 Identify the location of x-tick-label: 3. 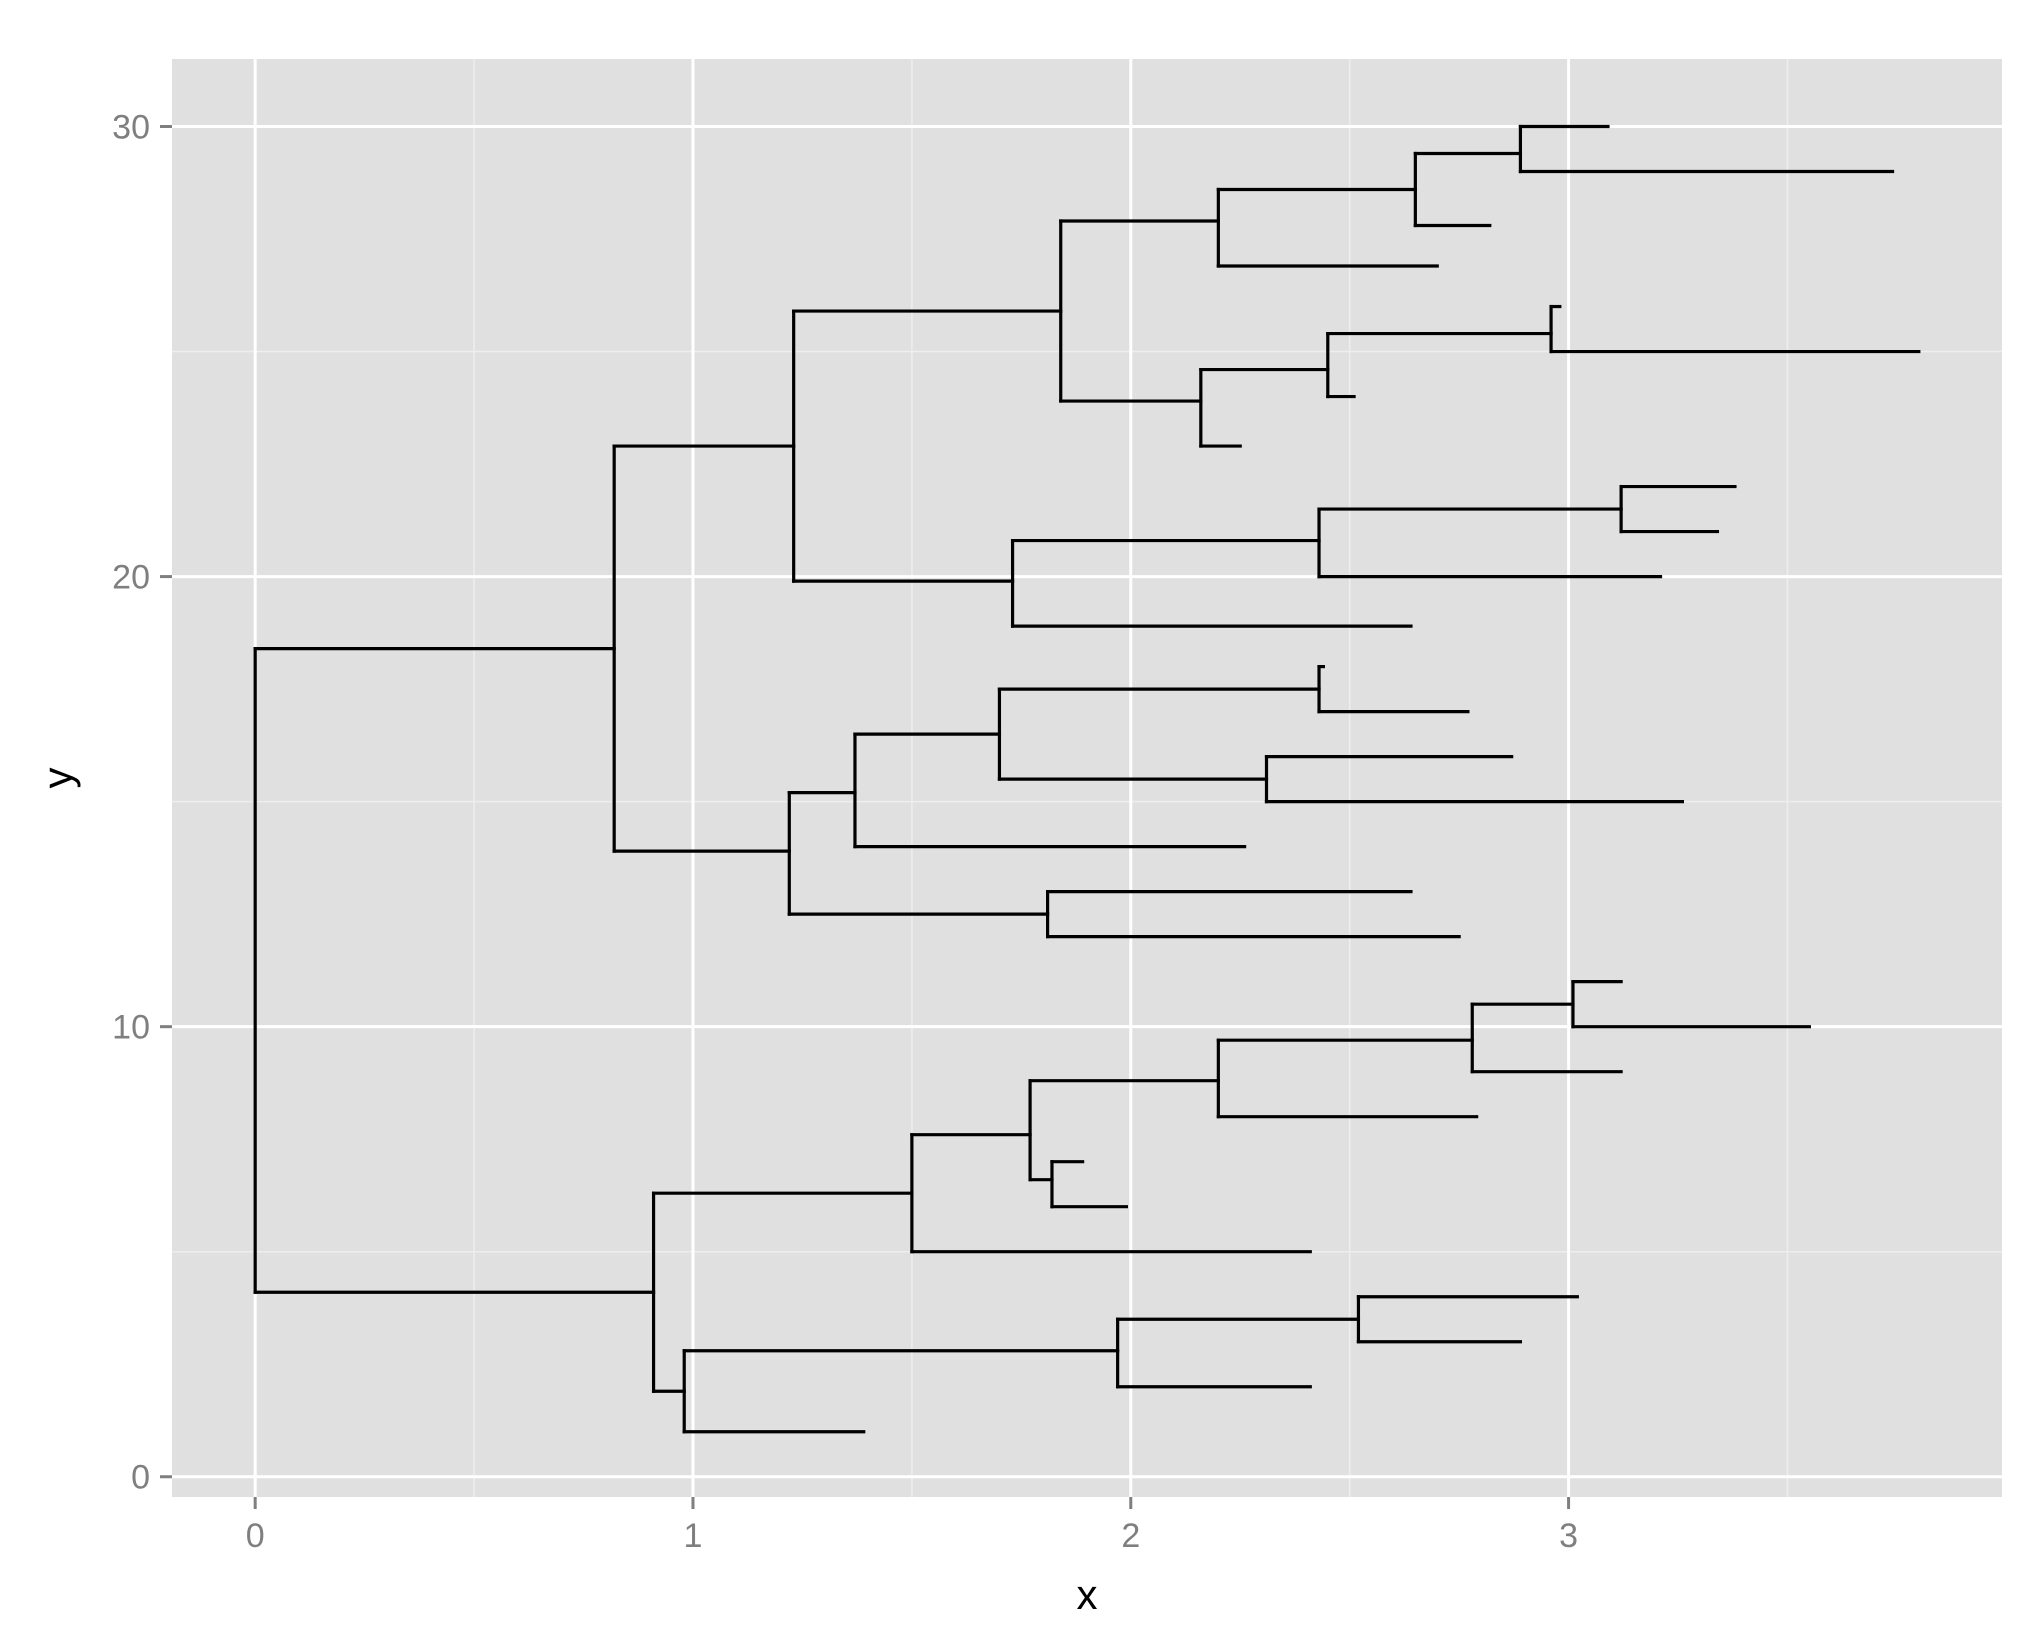
(1568, 1536).